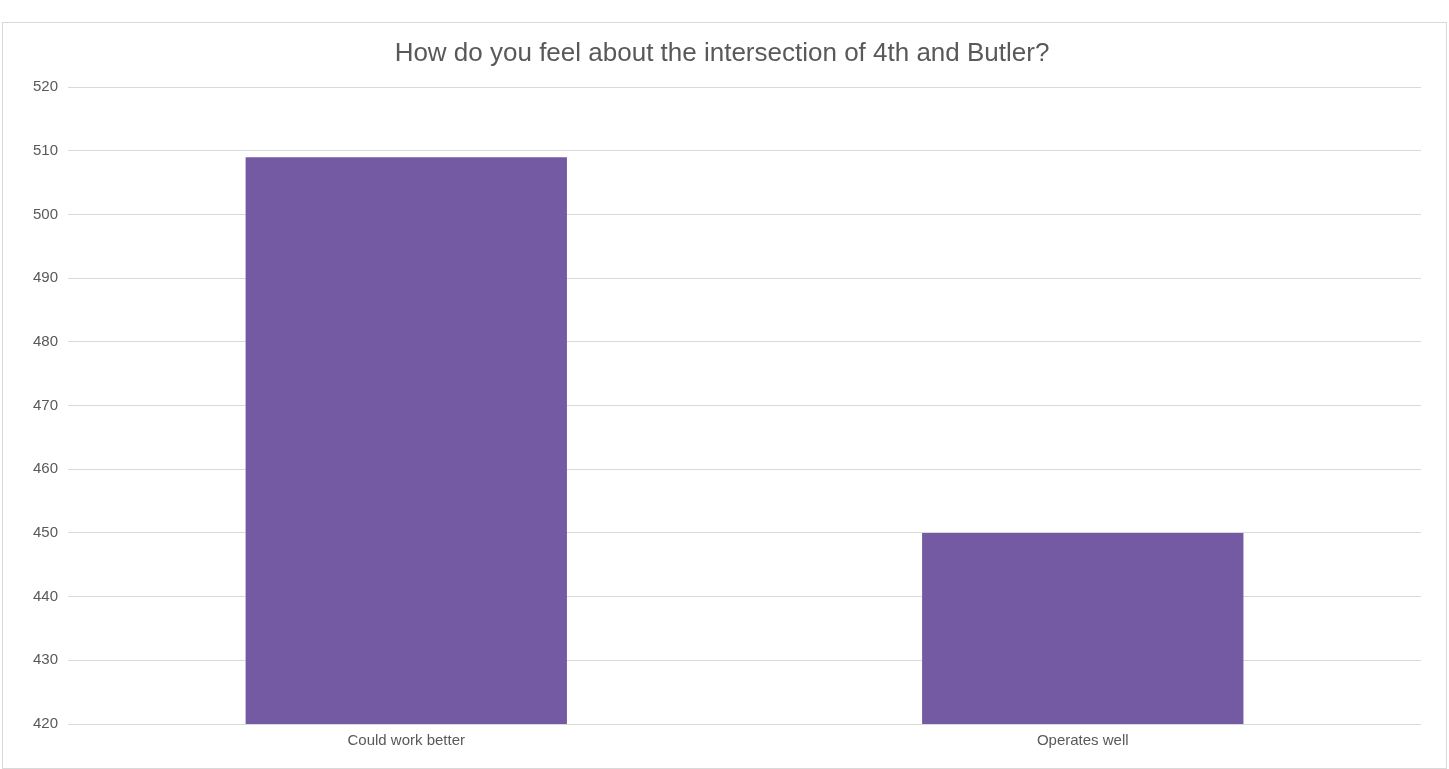 This screenshot has height=769, width=1449. I want to click on y-tick-label: 500, so click(46, 213).